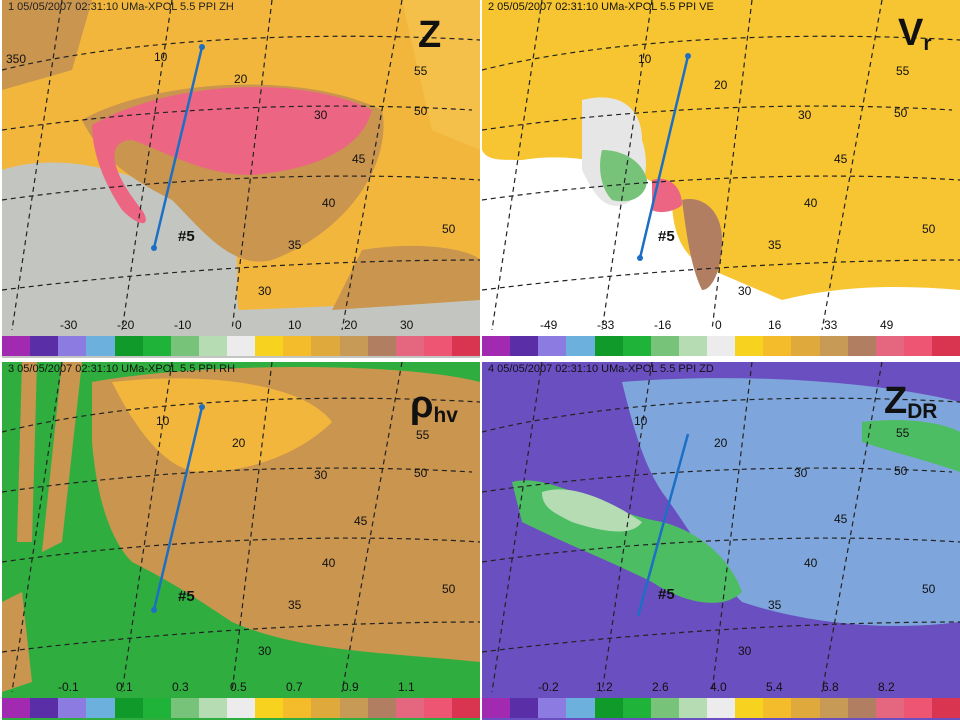 The width and height of the screenshot is (960, 720). What do you see at coordinates (663, 325) in the screenshot?
I see `tick-label: -16` at bounding box center [663, 325].